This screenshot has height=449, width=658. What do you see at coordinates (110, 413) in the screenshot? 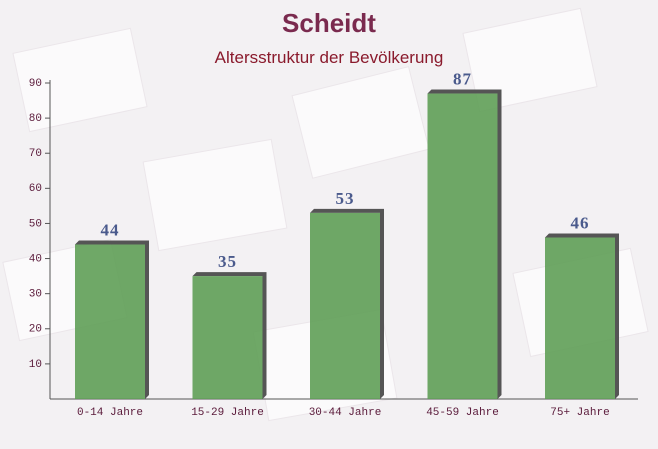
I see `x-tick-label: 0-14 Jahre` at bounding box center [110, 413].